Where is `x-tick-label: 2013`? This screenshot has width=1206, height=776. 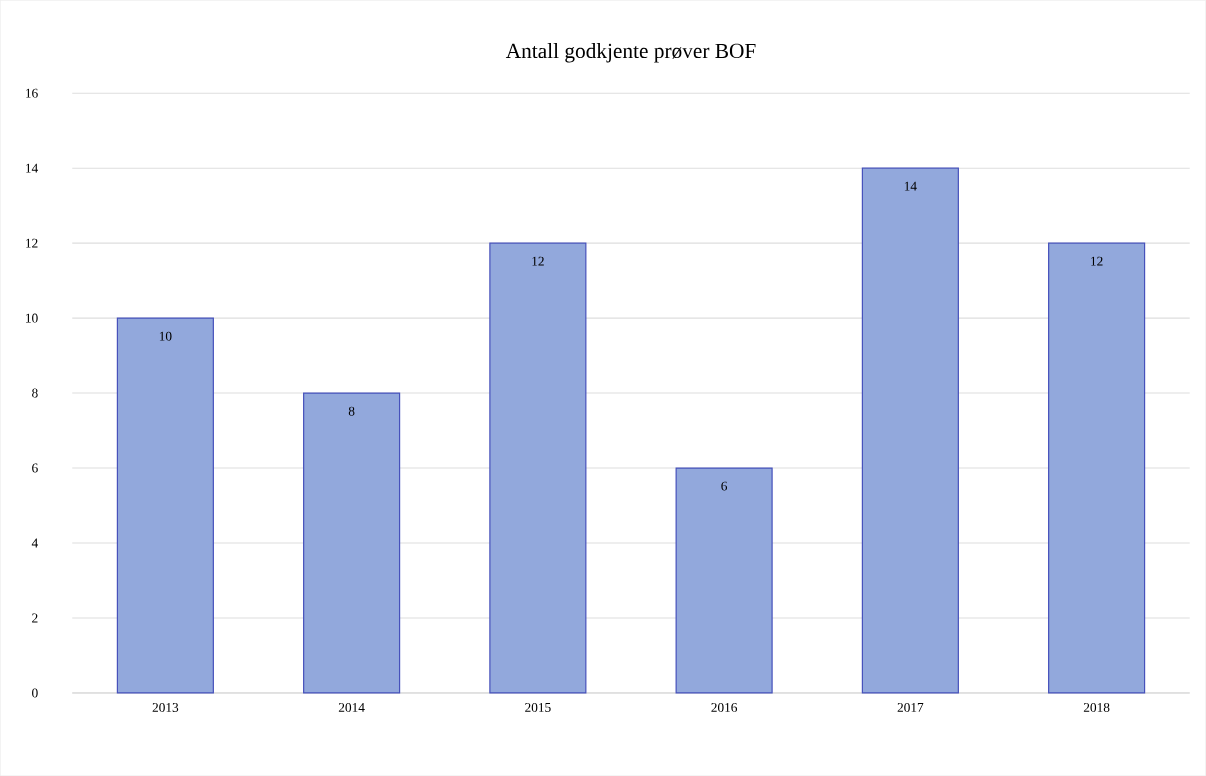
x-tick-label: 2013 is located at coordinates (165, 707).